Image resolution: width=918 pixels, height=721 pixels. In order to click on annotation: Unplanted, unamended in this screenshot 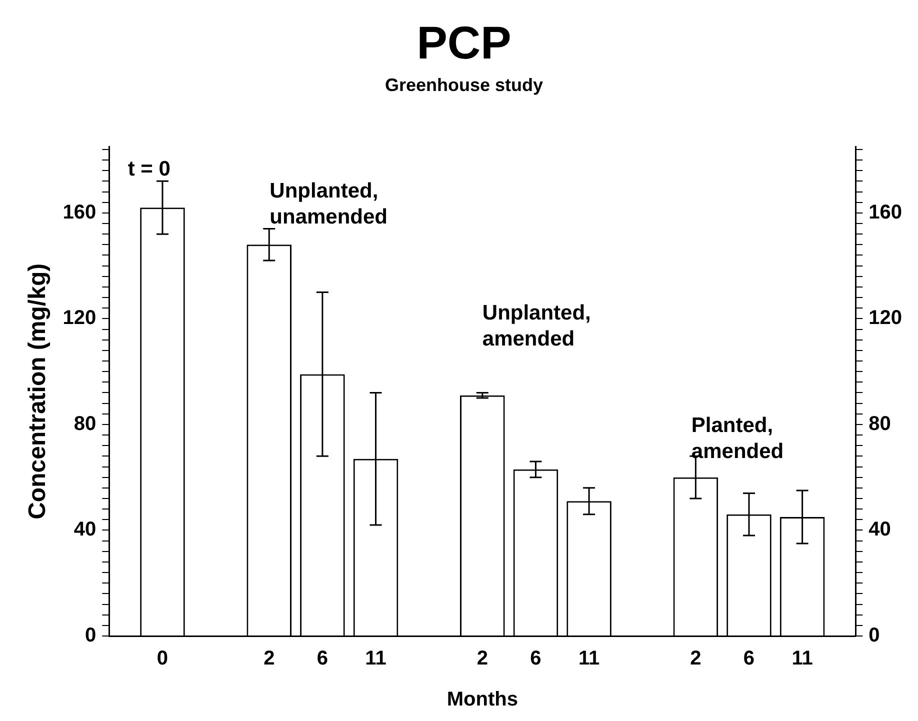, I will do `click(329, 203)`.